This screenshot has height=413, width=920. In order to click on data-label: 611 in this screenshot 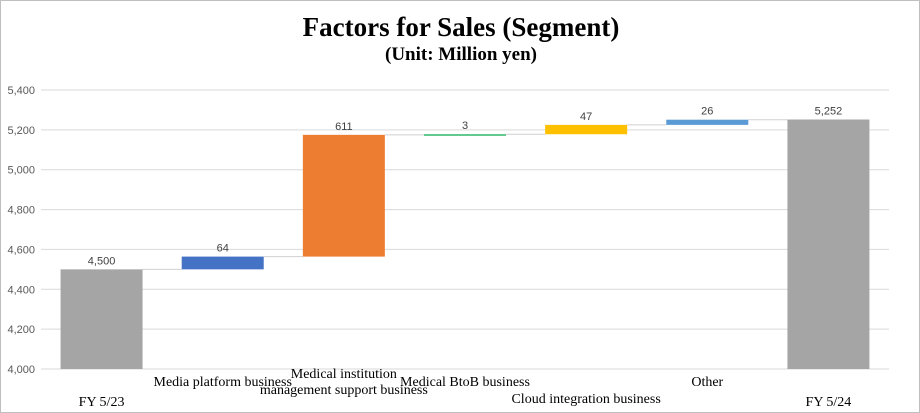, I will do `click(344, 127)`.